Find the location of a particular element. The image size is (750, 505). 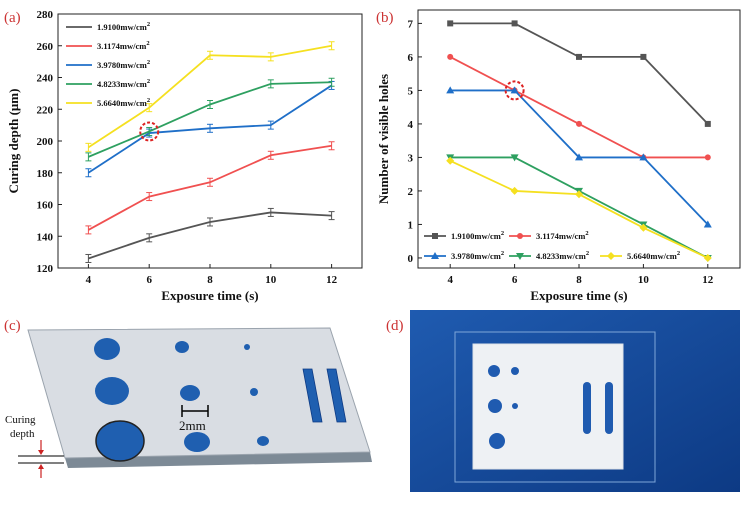

y-tick-label: 4 is located at coordinates (411, 125).